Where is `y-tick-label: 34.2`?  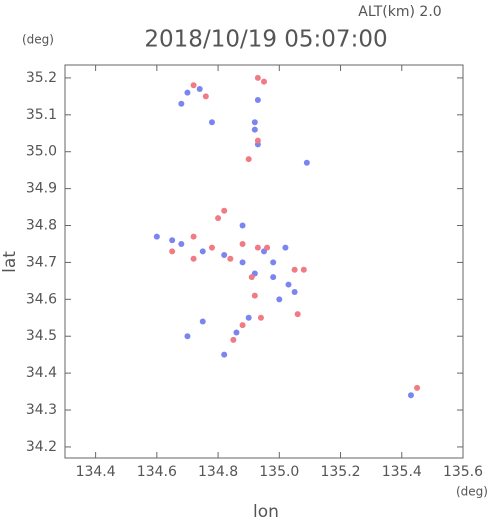
y-tick-label: 34.2 is located at coordinates (41, 447).